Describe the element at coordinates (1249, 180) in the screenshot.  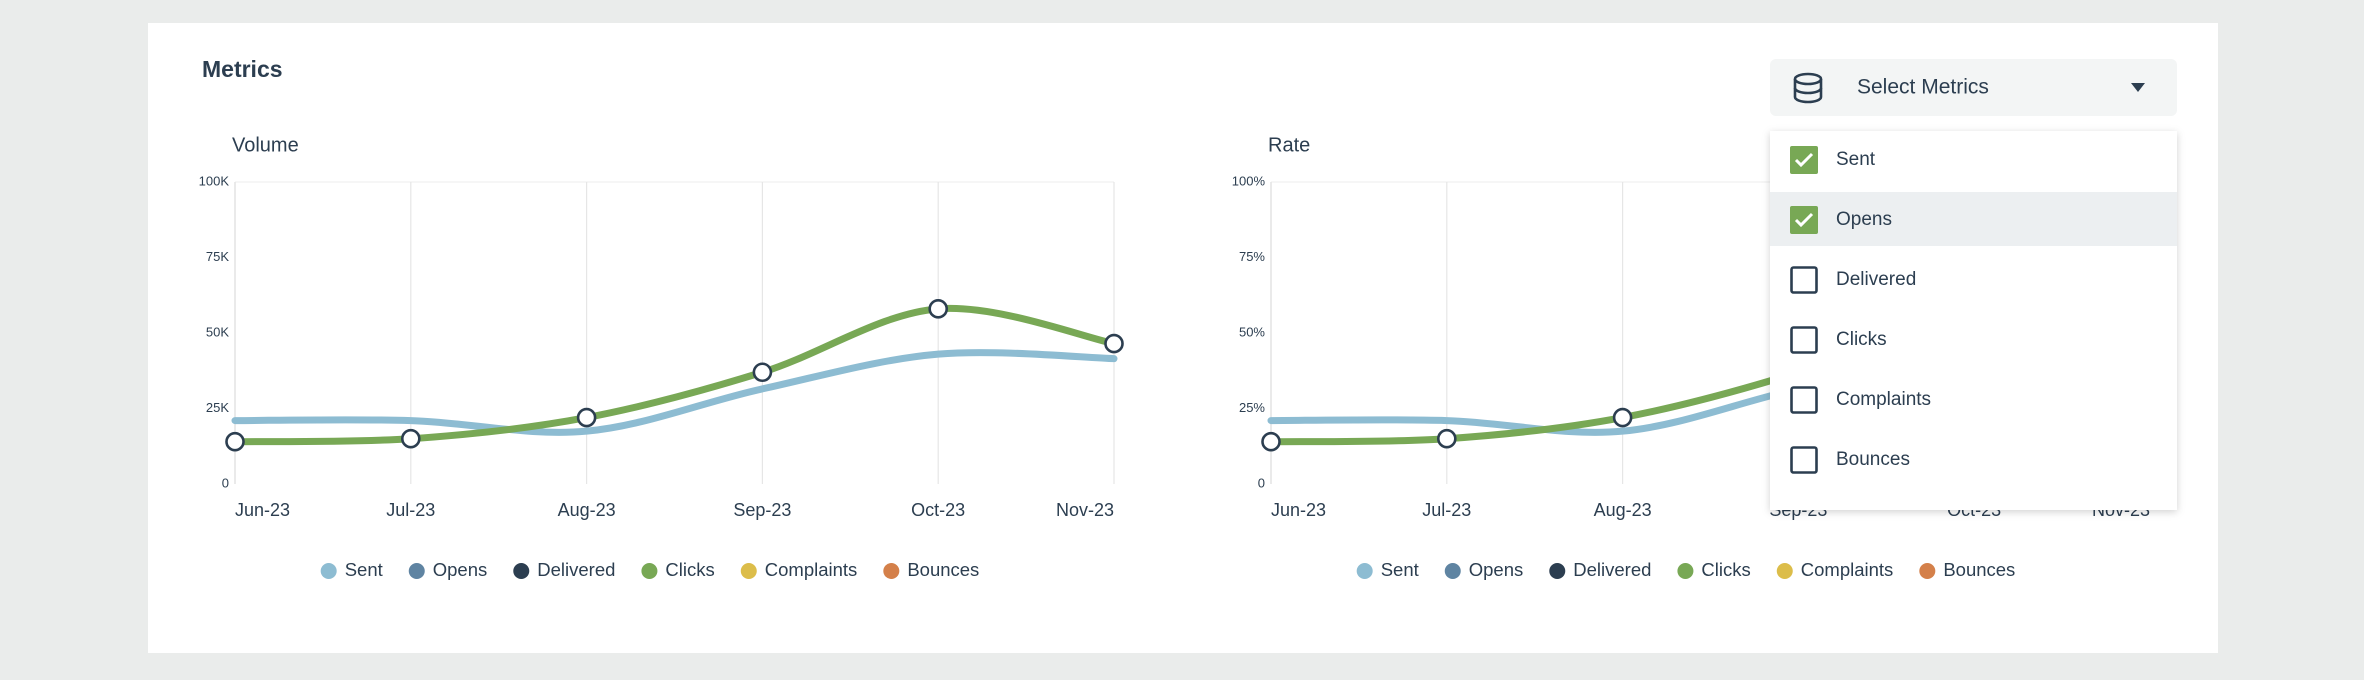
I see `y-tick-label: 100%` at that location.